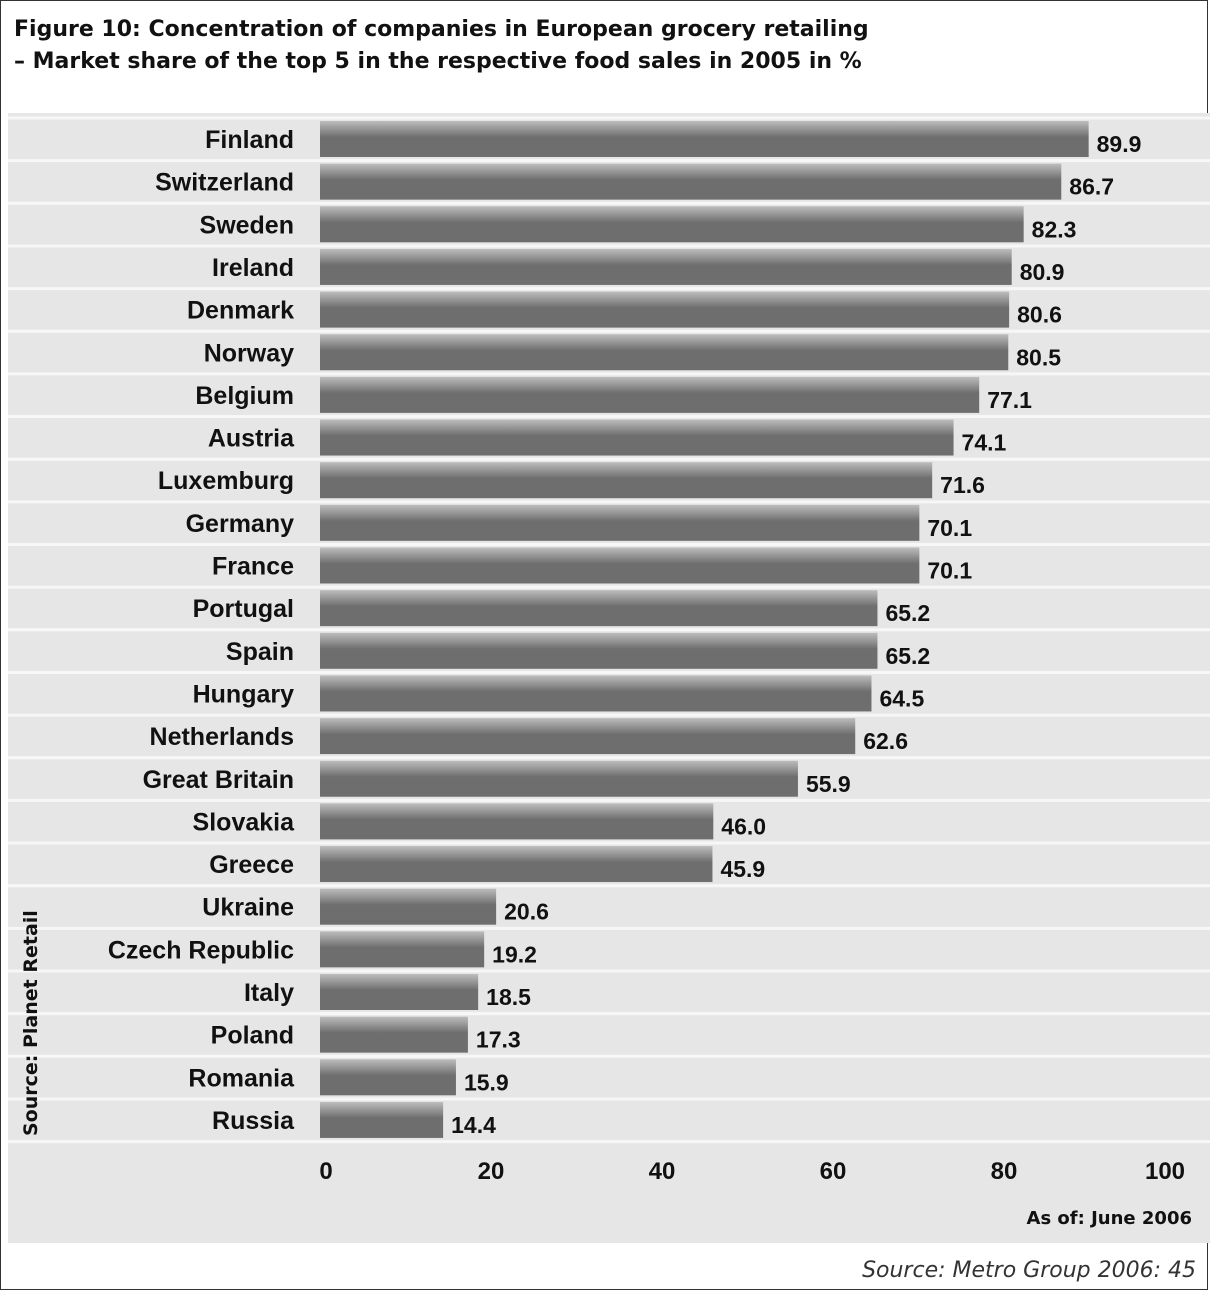  Describe the element at coordinates (620, 522) in the screenshot. I see `bar-germany` at that location.